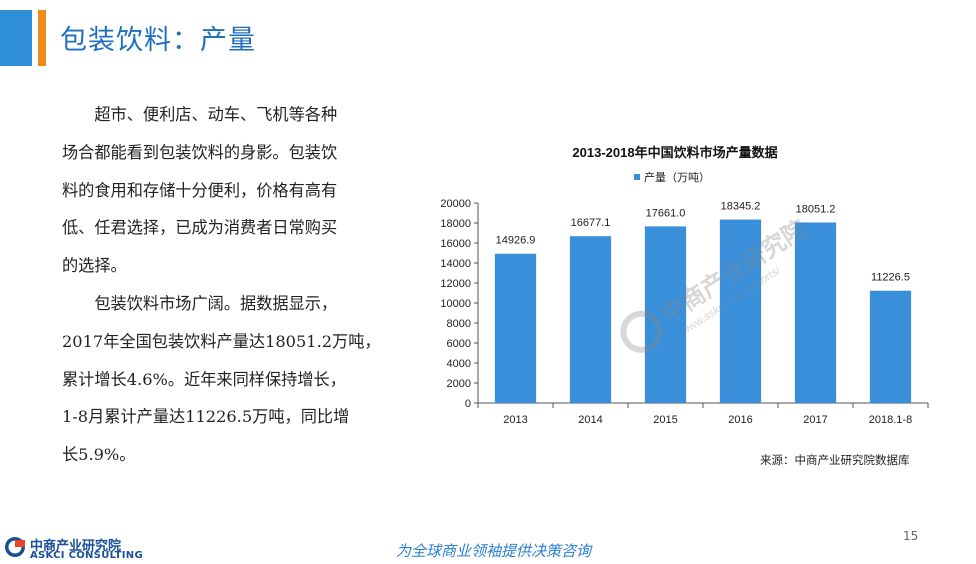  I want to click on body-line: 低、任君选择，已成为消费者日常购买, so click(200, 228).